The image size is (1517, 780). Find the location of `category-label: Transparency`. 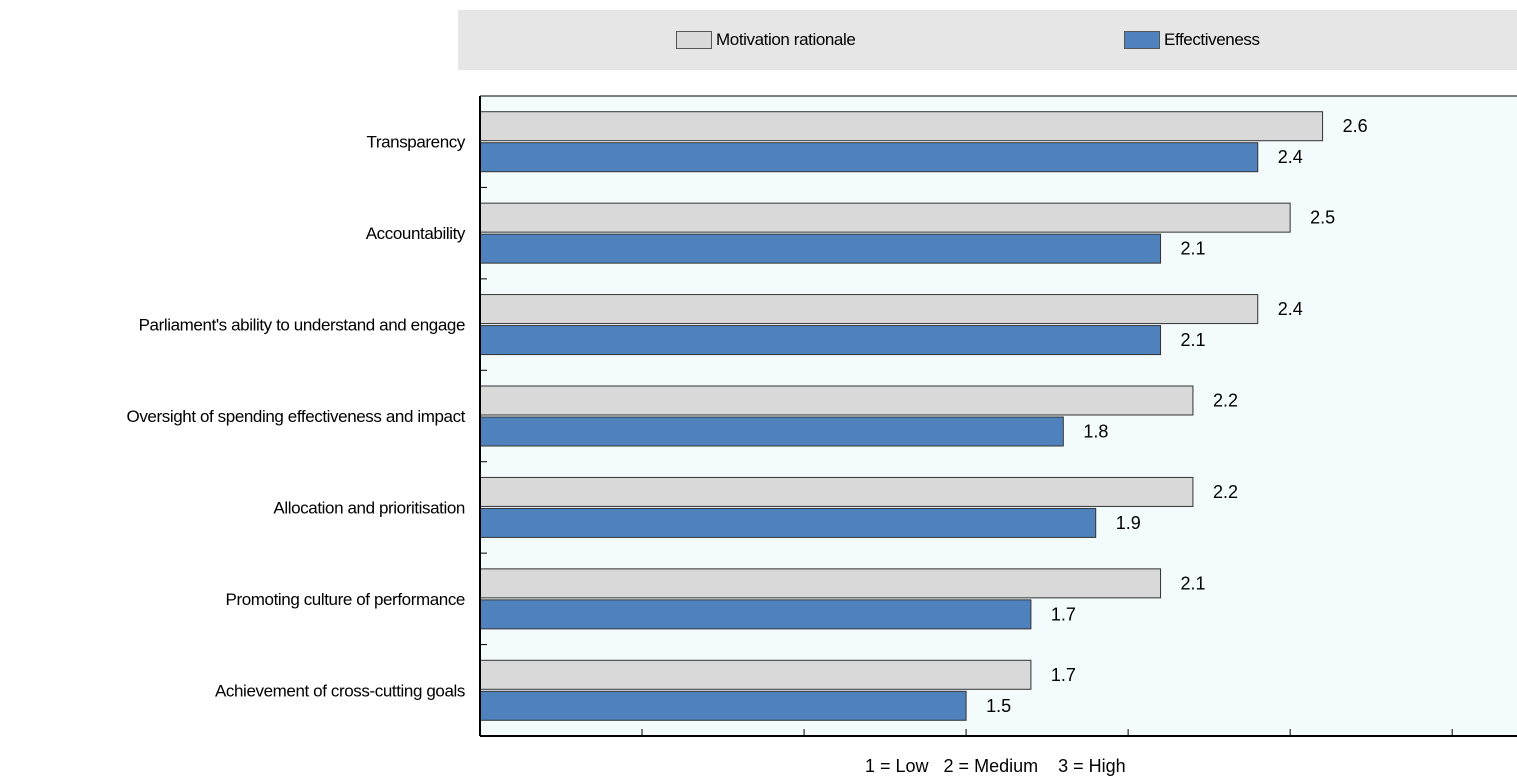

category-label: Transparency is located at coordinates (415, 142).